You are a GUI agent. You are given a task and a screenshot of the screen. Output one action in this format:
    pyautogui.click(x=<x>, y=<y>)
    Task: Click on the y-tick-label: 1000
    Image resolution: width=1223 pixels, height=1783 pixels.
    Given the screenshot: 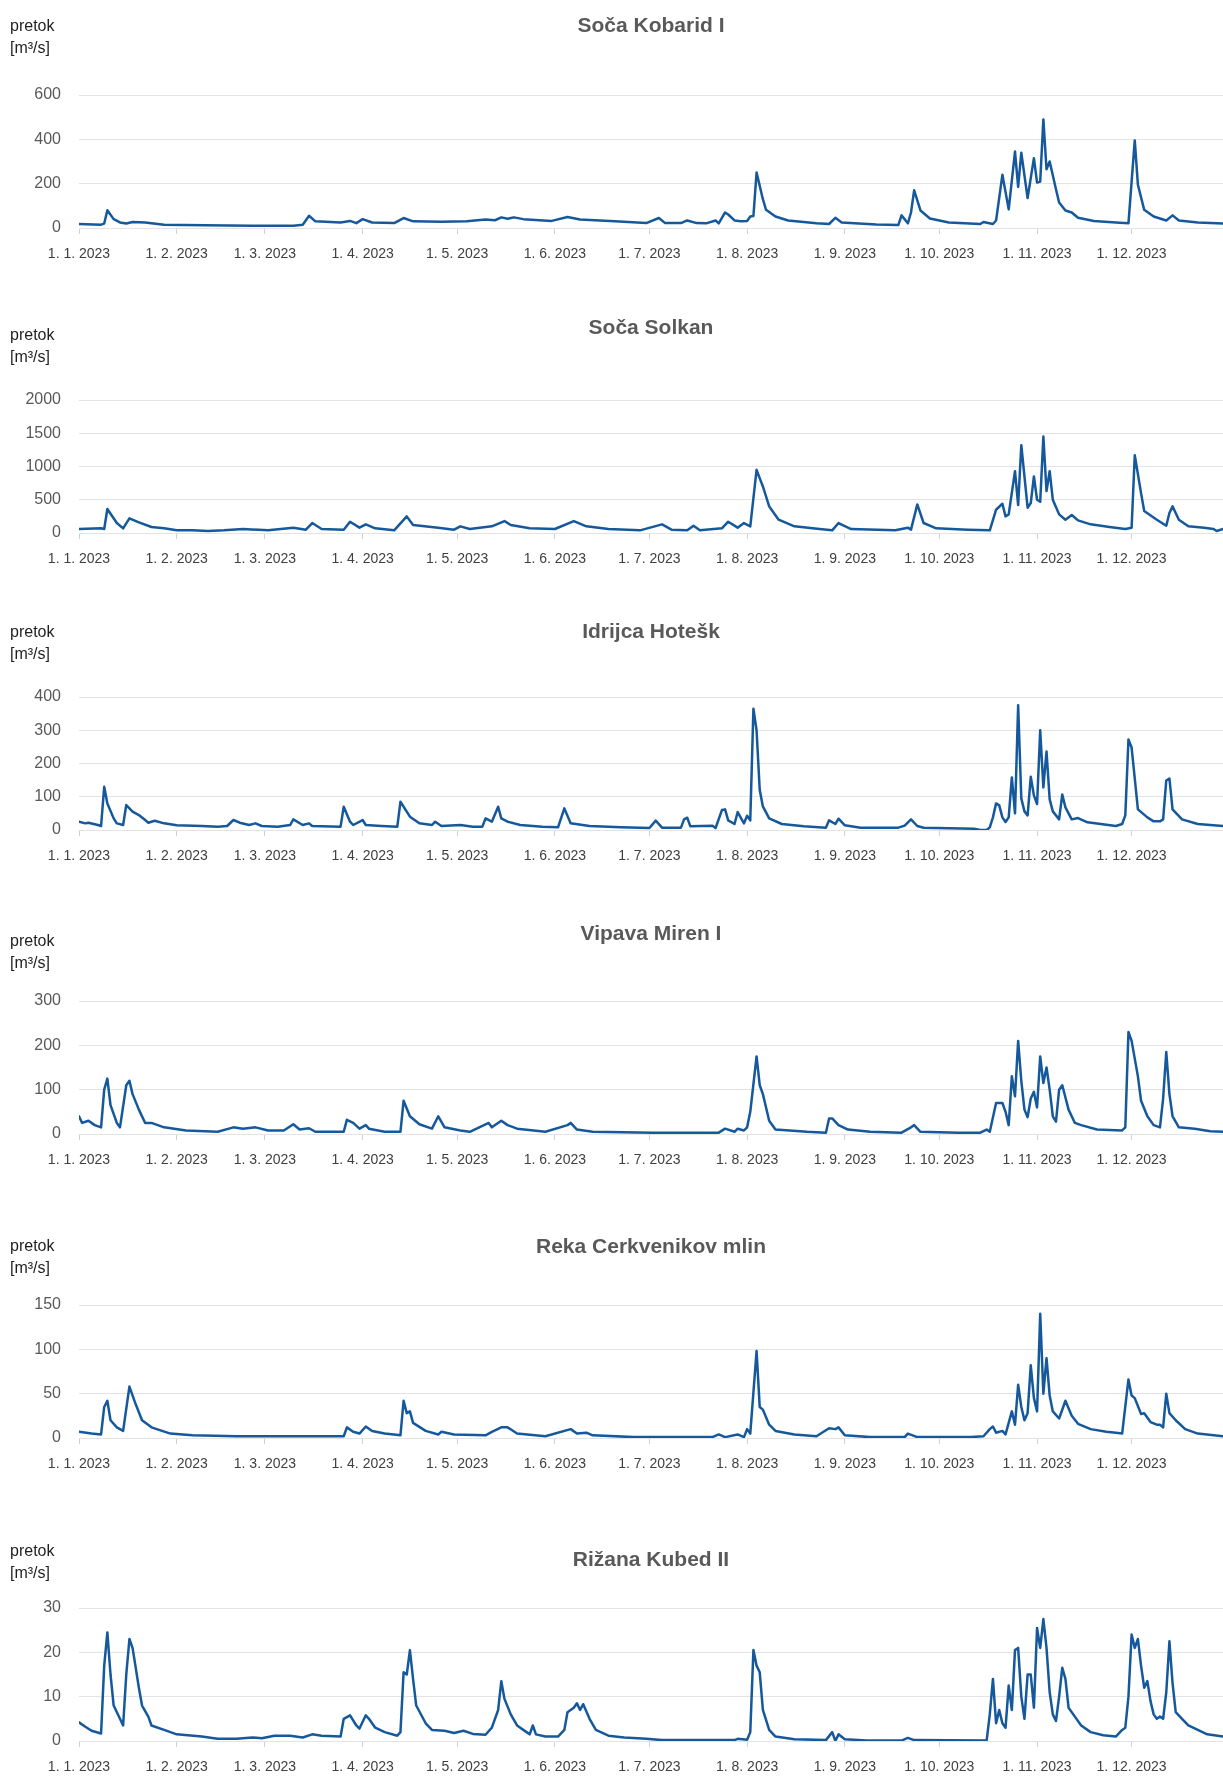 What is the action you would take?
    pyautogui.click(x=43, y=465)
    